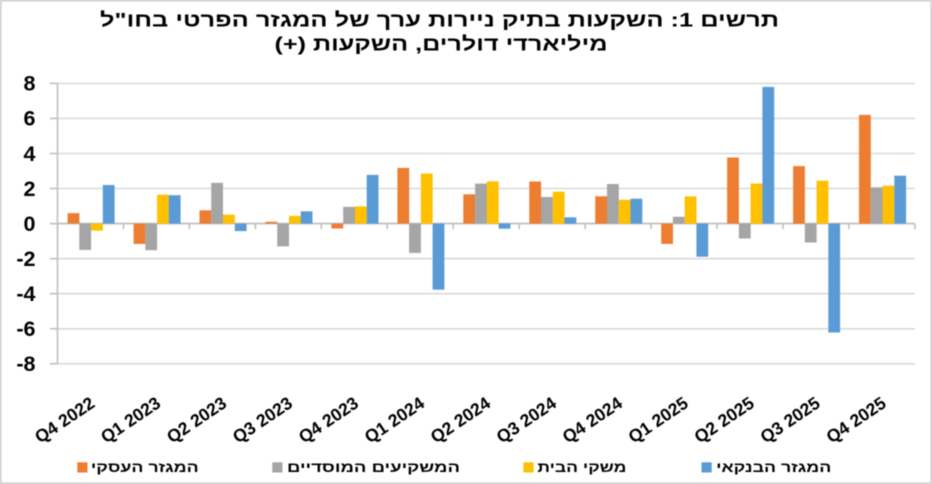  Describe the element at coordinates (441, 45) in the screenshot. I see `svg-text: מיליארדי דולרים, השקעות (+)` at that location.